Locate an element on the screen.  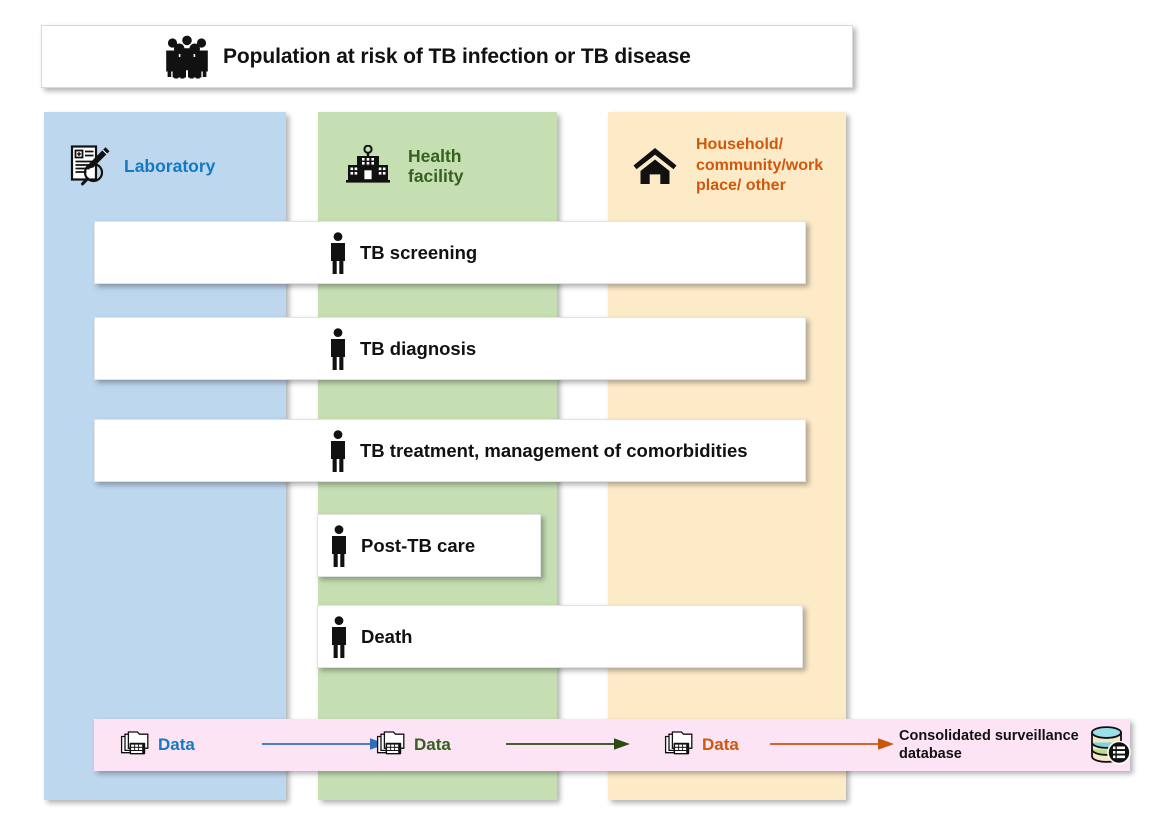
column-household-header: Household/ community/work place/ other is located at coordinates (727, 166).